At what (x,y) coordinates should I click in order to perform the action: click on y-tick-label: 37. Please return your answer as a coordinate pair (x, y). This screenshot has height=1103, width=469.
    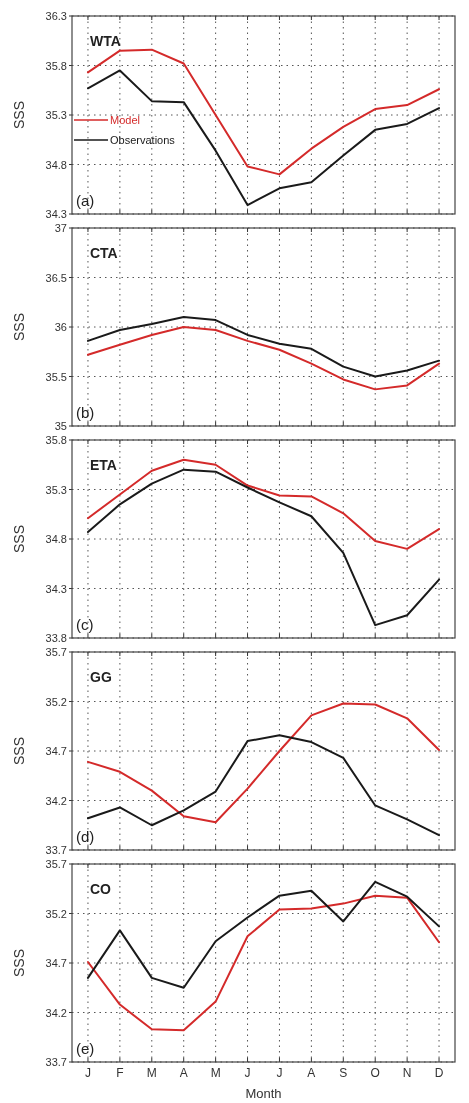
    Looking at the image, I should click on (60, 228).